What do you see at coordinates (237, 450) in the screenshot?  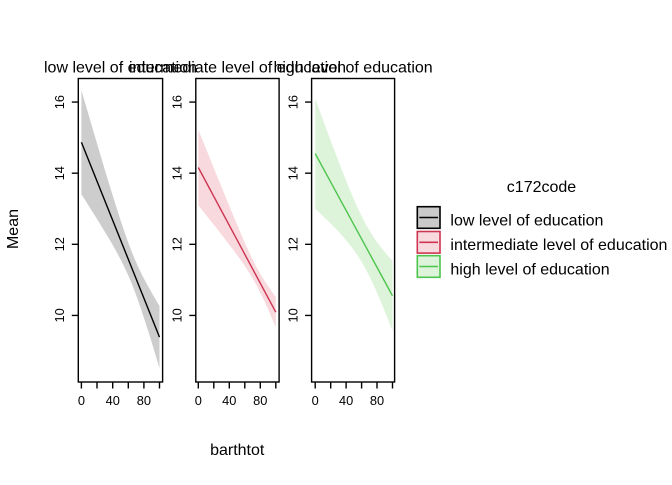 I see `svg-text: barthtot` at bounding box center [237, 450].